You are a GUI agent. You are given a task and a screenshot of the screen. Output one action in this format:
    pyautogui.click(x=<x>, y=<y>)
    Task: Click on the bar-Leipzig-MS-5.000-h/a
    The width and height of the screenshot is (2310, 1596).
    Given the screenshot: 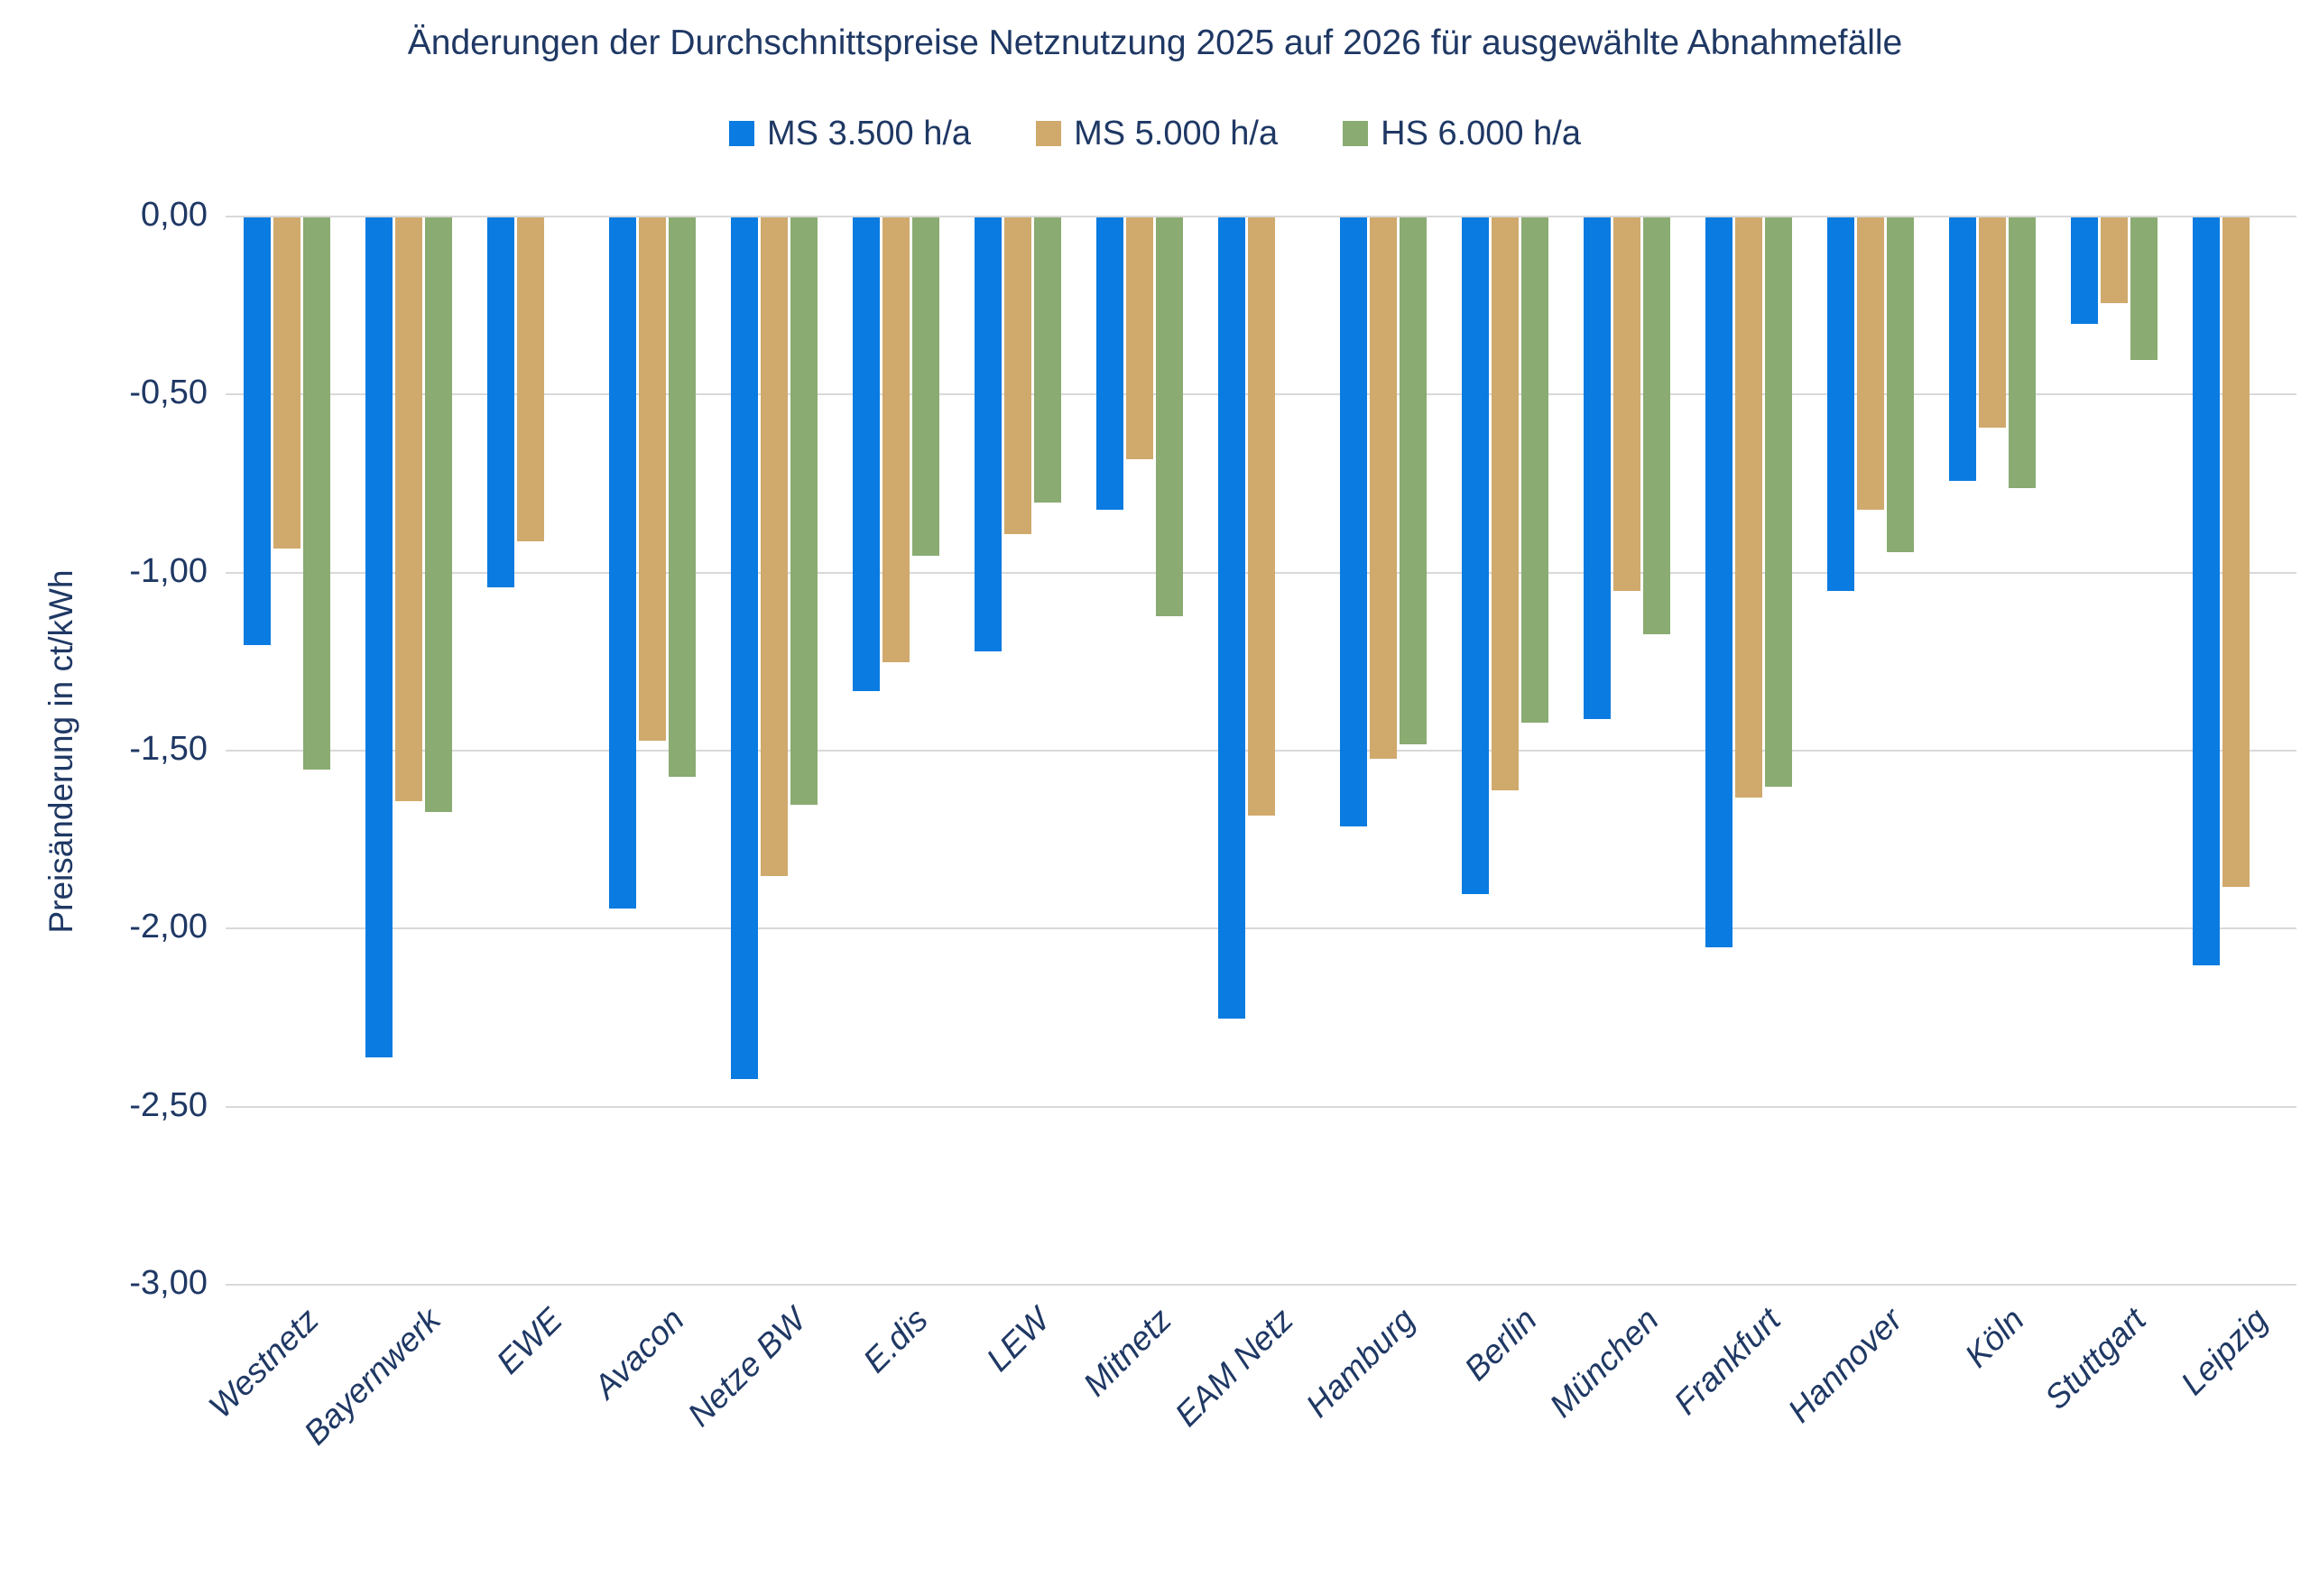 What is the action you would take?
    pyautogui.click(x=2236, y=552)
    